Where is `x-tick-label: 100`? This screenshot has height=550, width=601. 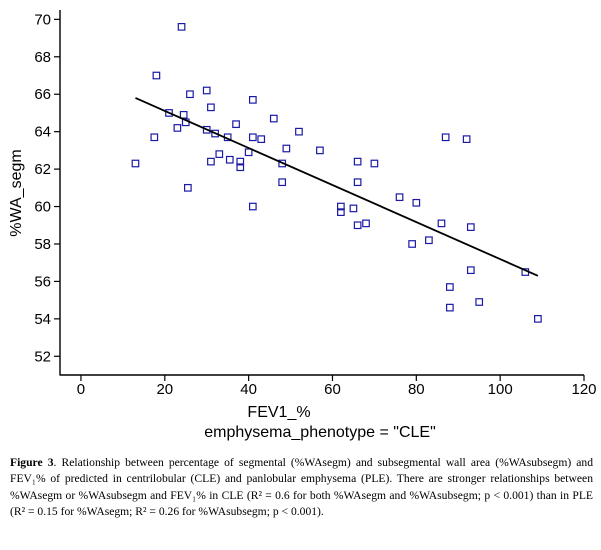
x-tick-label: 100 is located at coordinates (500, 389).